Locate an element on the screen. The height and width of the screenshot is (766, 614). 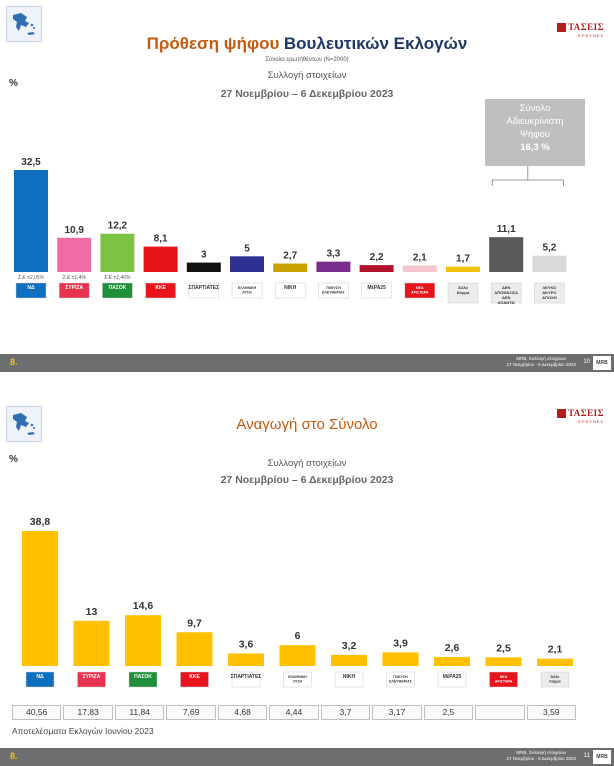
svg-text: ΝΙΚΗ is located at coordinates (290, 288).